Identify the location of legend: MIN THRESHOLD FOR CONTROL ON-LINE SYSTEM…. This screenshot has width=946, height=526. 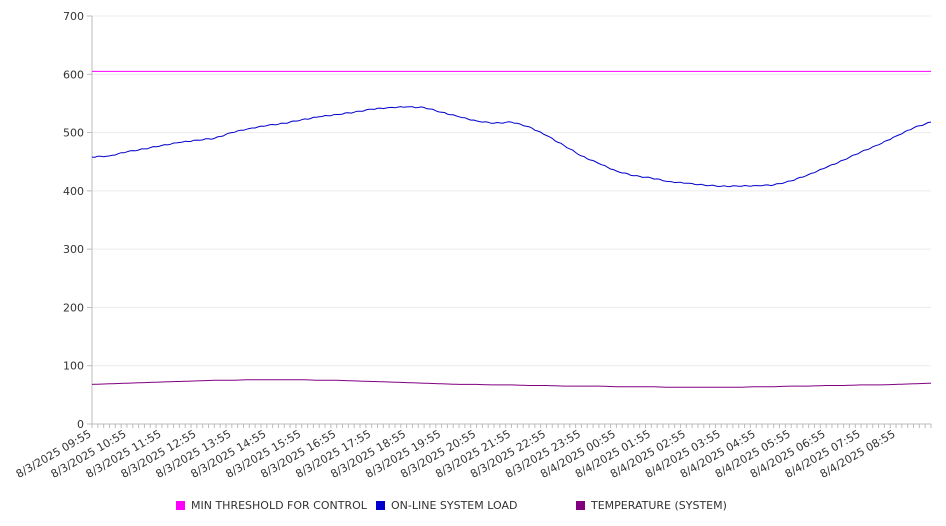
(473, 506).